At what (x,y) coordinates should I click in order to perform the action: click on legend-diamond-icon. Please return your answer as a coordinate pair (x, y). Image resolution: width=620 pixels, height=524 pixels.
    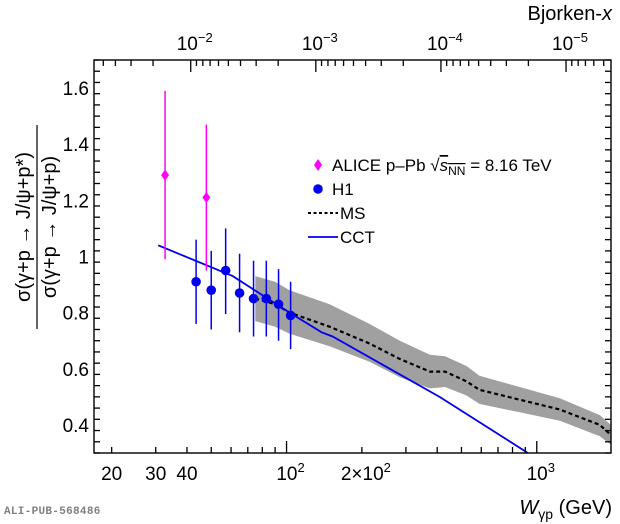
    Looking at the image, I should click on (318, 165).